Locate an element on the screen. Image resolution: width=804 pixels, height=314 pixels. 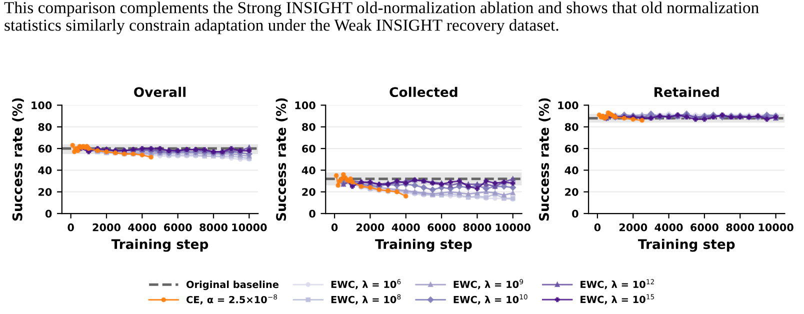
chart-title: Overall is located at coordinates (160, 92).